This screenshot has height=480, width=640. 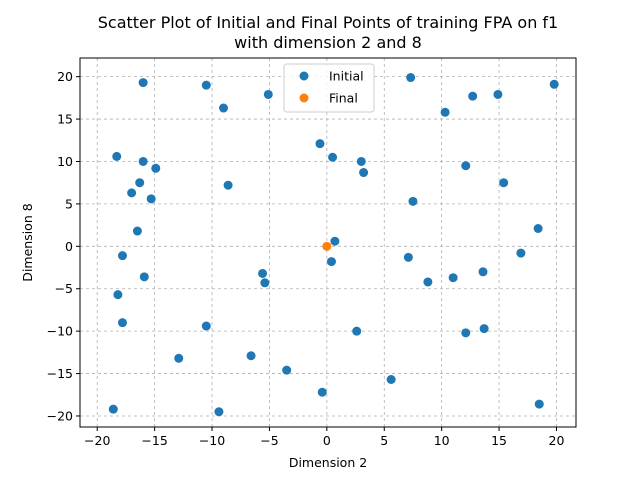 I want to click on x-tick-label: −5, so click(x=269, y=440).